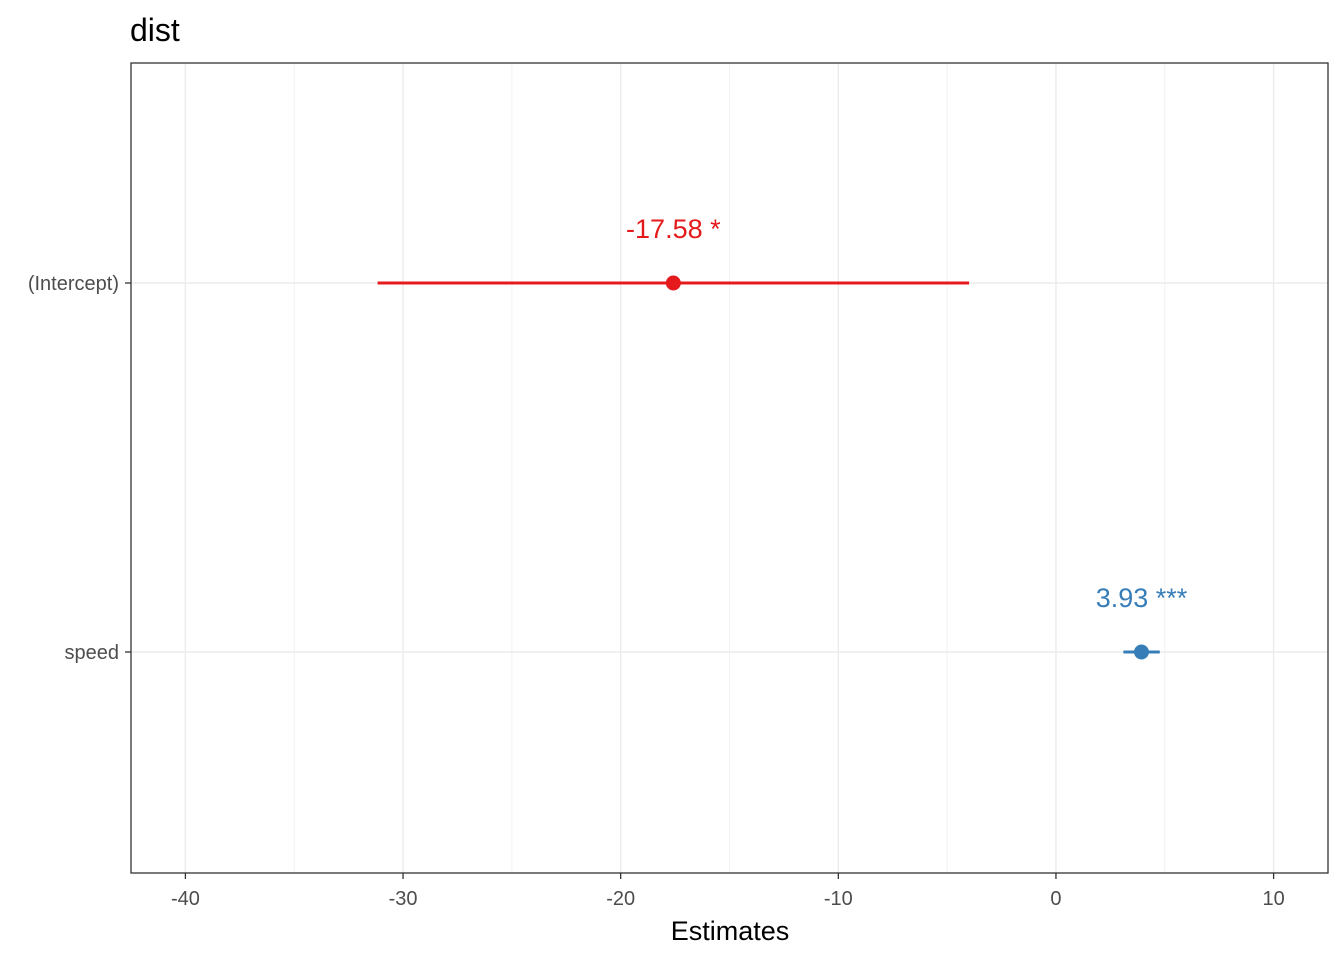 The width and height of the screenshot is (1344, 960). What do you see at coordinates (673, 229) in the screenshot?
I see `estimate-label: -17.58 *` at bounding box center [673, 229].